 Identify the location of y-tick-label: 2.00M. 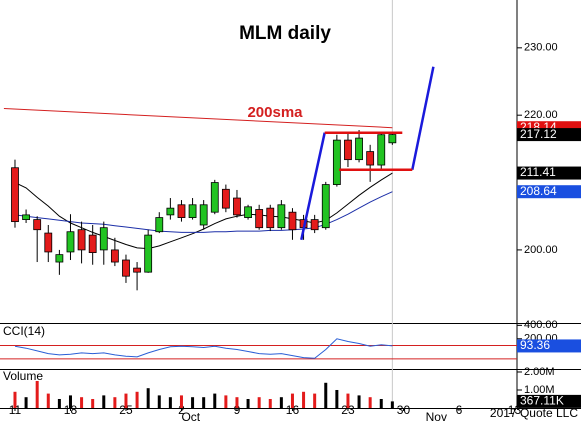
(539, 372).